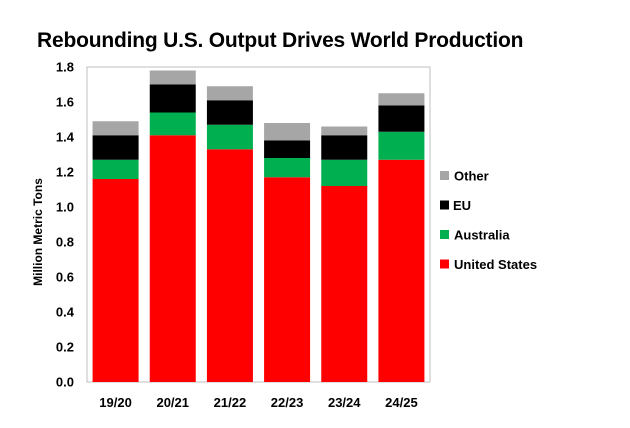  What do you see at coordinates (462, 205) in the screenshot?
I see `legend-label: EU` at bounding box center [462, 205].